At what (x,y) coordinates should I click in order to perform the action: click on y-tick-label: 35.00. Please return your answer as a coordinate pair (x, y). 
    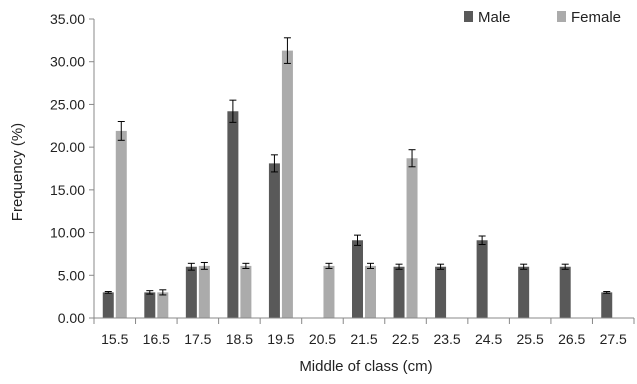
    Looking at the image, I should click on (67, 19).